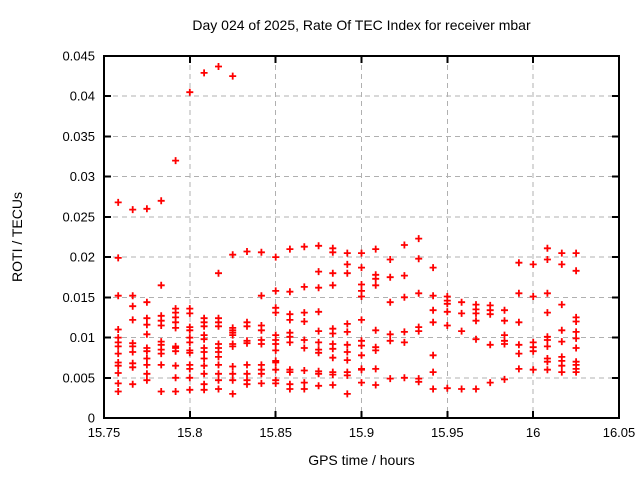 This screenshot has height=480, width=640. I want to click on y-tick-label: 0.025, so click(78, 216).